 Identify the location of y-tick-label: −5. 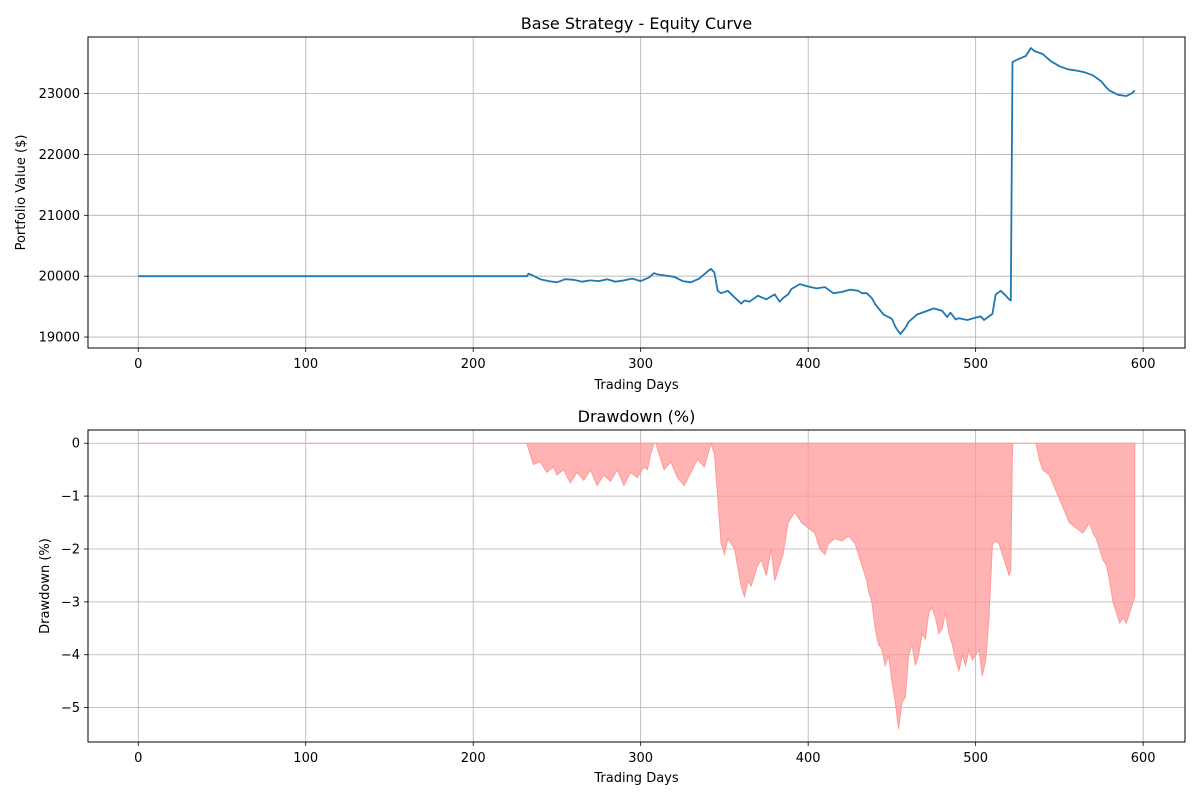
(70, 708).